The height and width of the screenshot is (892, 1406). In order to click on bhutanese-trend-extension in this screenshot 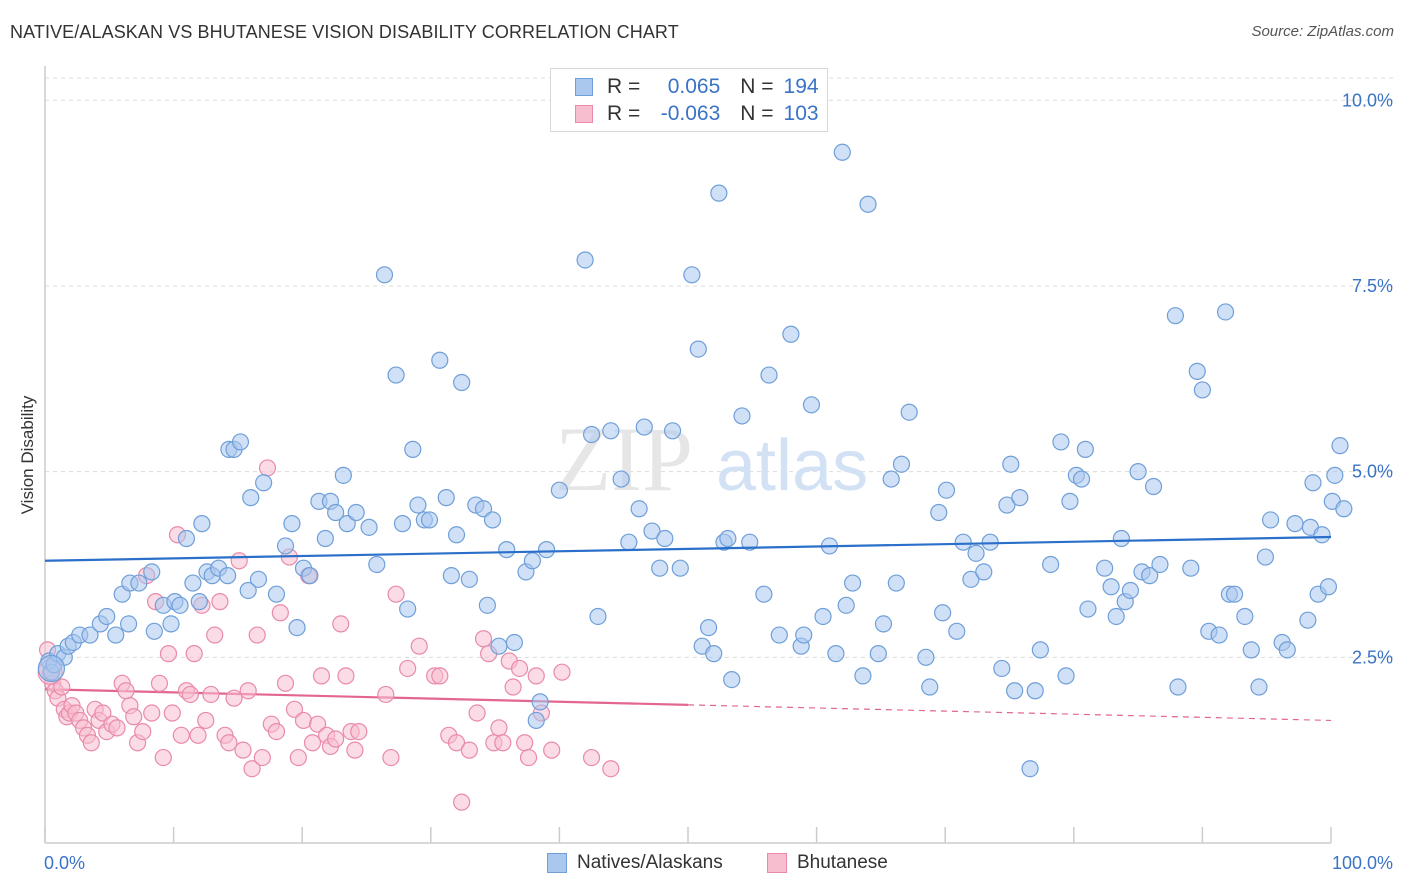, I will do `click(1009, 713)`.